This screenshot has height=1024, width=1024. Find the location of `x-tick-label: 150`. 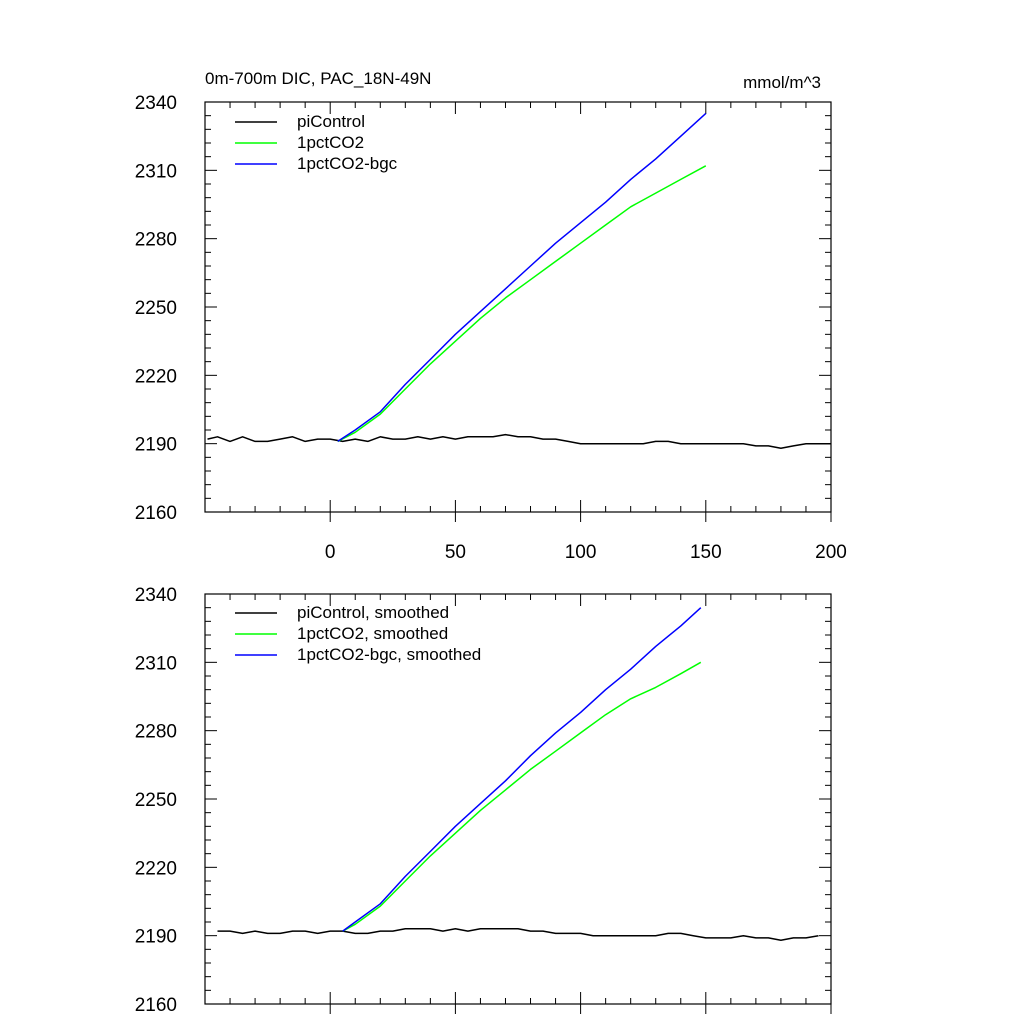

x-tick-label: 150 is located at coordinates (706, 552).